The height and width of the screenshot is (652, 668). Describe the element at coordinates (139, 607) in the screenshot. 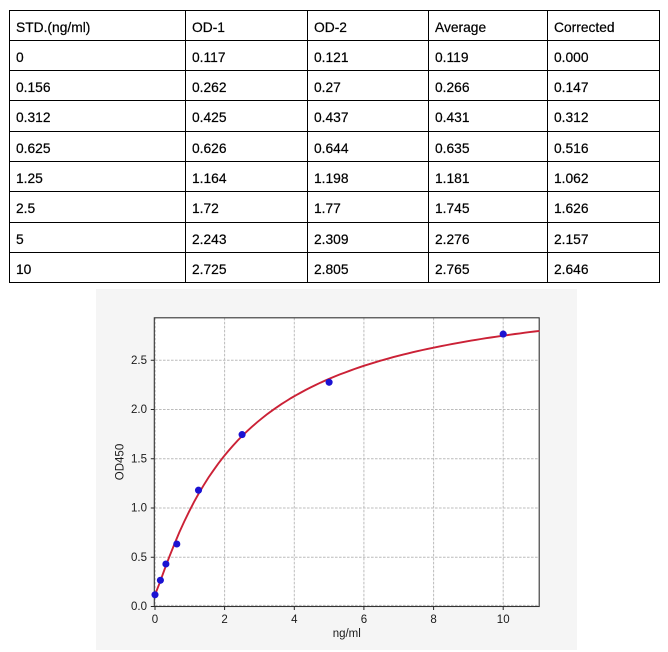

I see `svg-text: 0.0` at that location.